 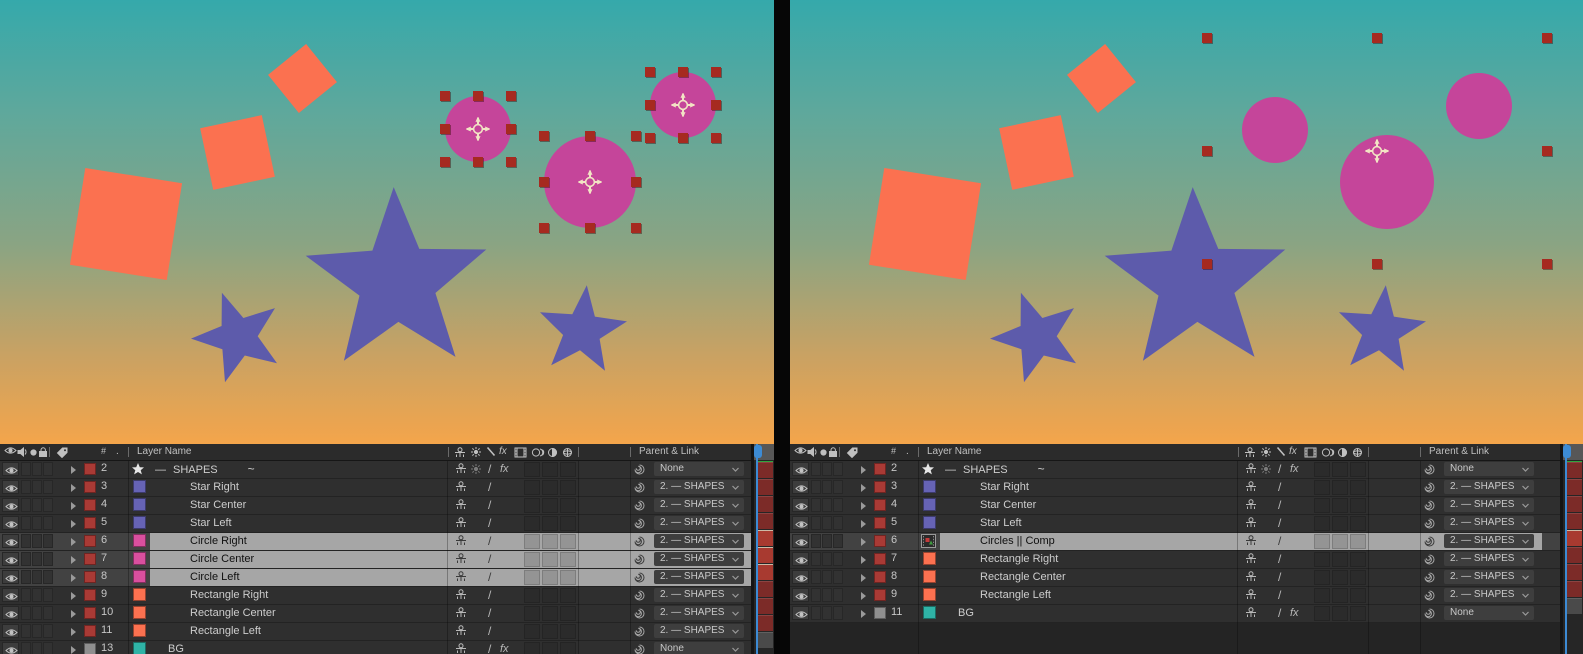 What do you see at coordinates (164, 451) in the screenshot?
I see `layer-name-column-header: Layer Name` at bounding box center [164, 451].